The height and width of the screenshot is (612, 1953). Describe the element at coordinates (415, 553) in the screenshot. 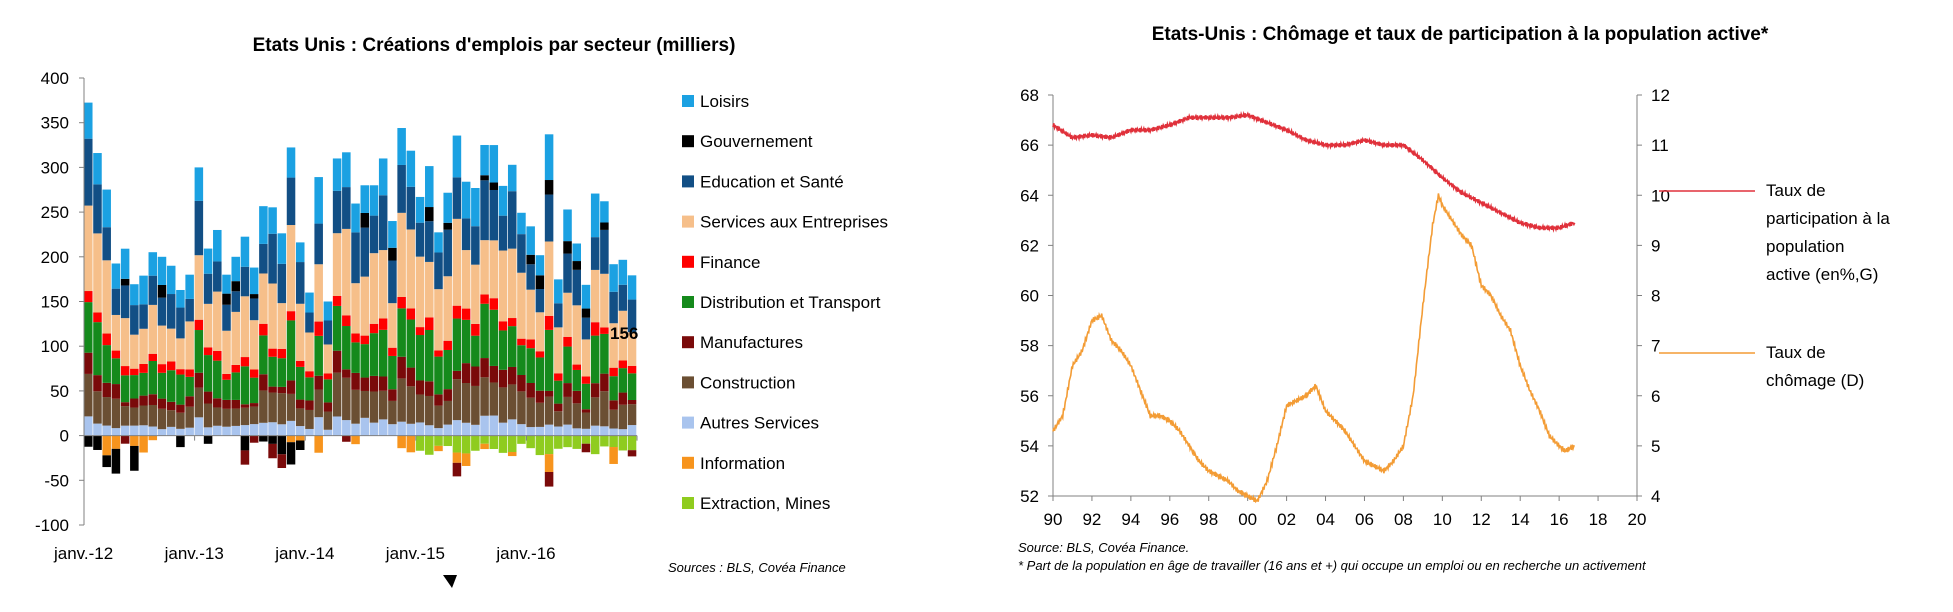

I see `x-tick-label: janv.-15` at that location.